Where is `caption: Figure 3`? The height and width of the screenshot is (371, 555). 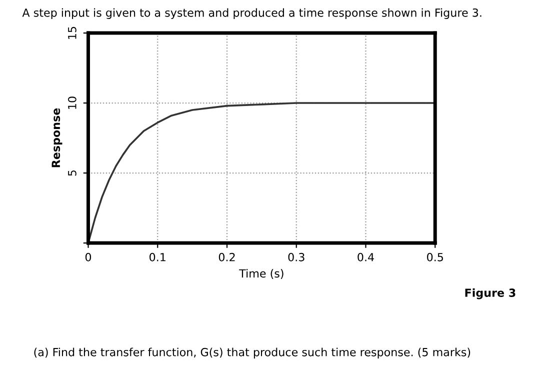 caption: Figure 3 is located at coordinates (490, 294).